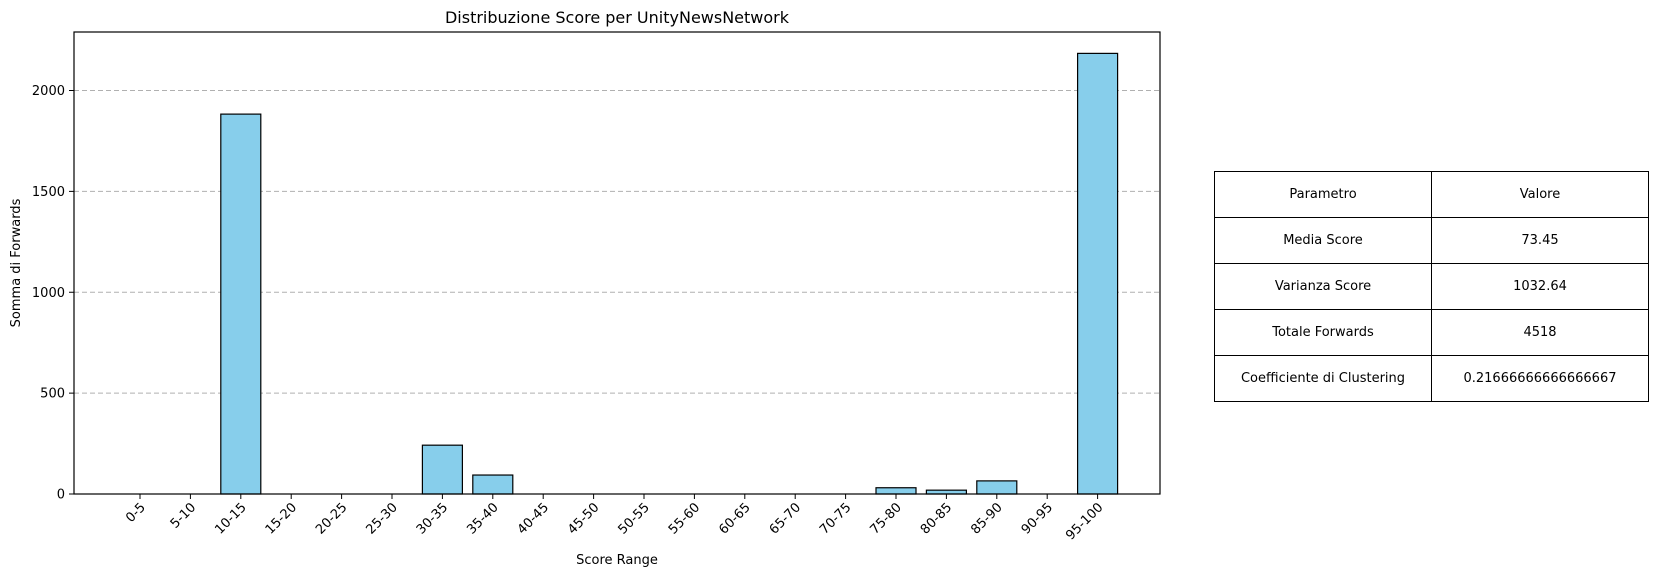 This screenshot has height=578, width=1657. Describe the element at coordinates (331, 518) in the screenshot. I see `x-tick-label: 20-25` at that location.